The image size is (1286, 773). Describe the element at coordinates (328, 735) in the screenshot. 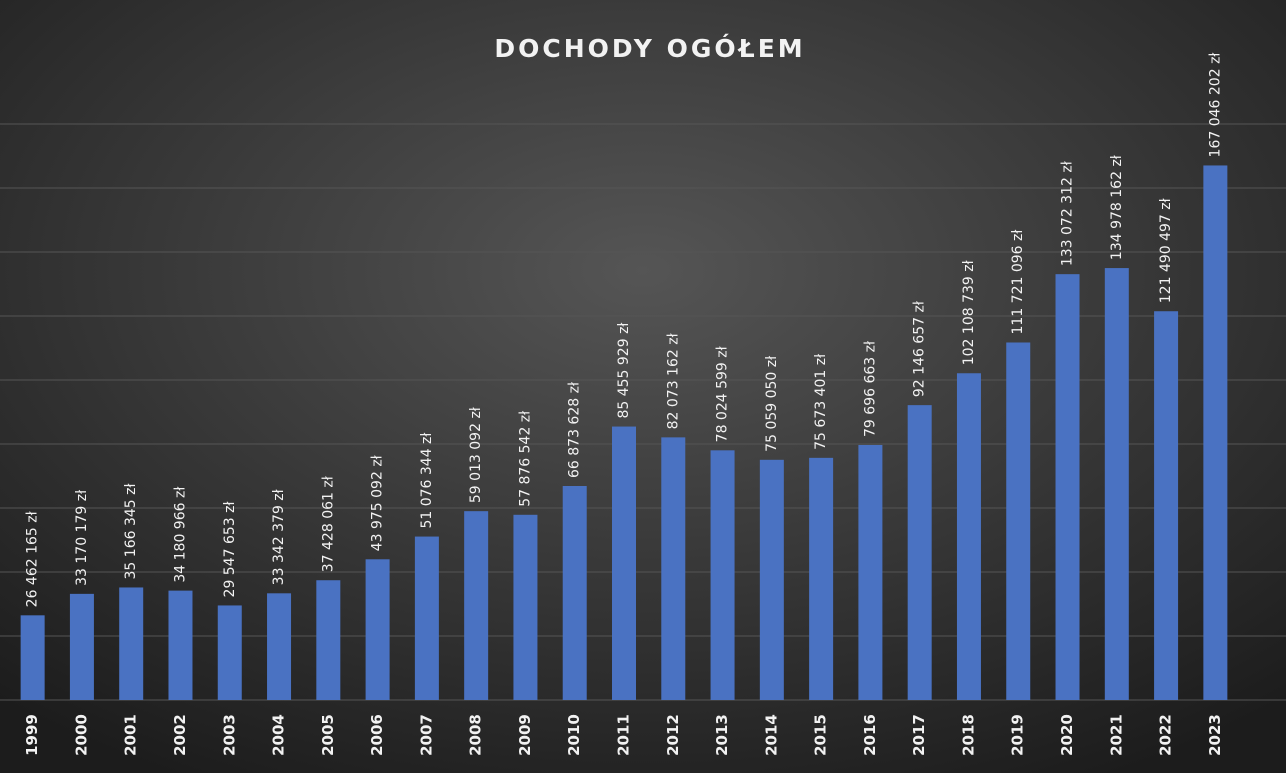

I see `x-tick-label: 2005` at that location.